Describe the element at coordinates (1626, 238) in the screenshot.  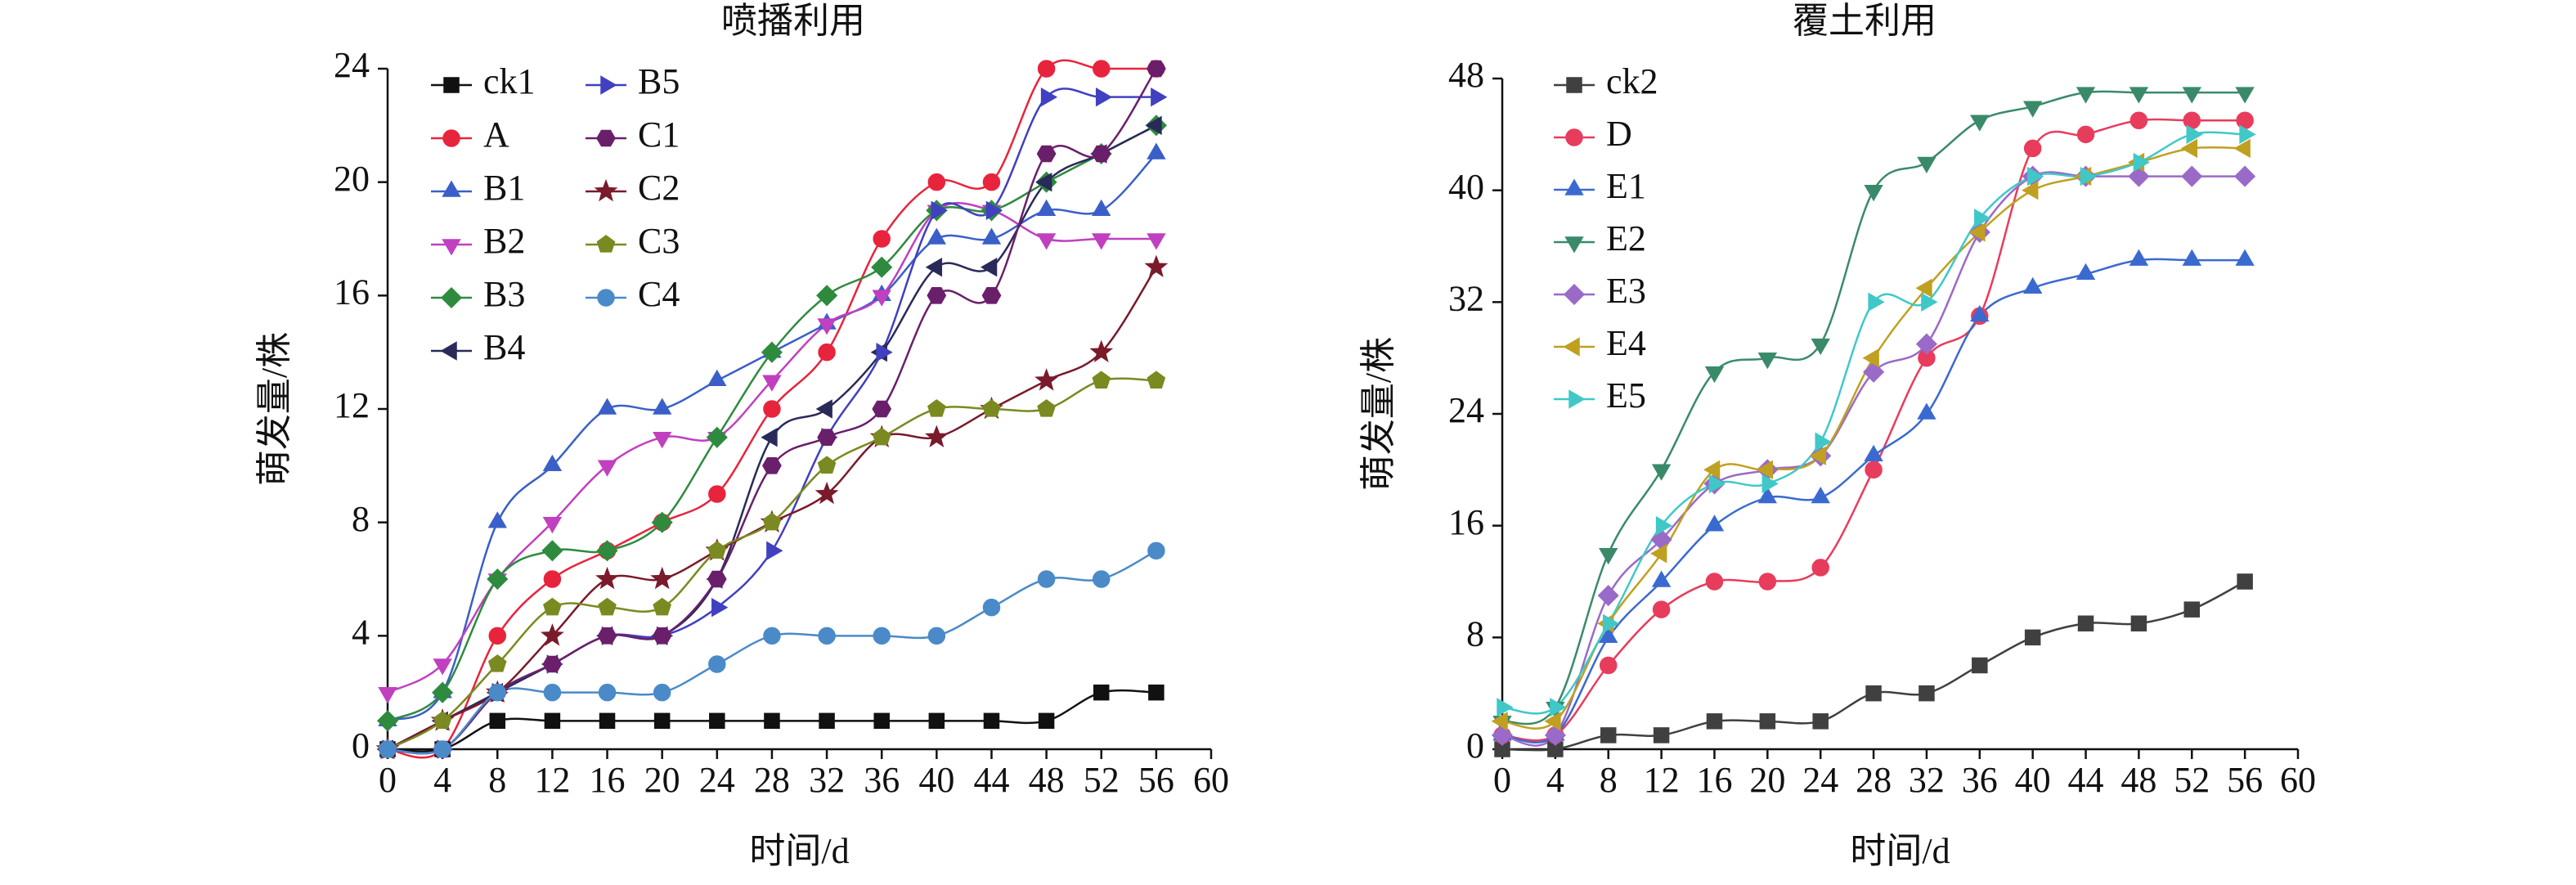
I see `legend-label: E2` at that location.